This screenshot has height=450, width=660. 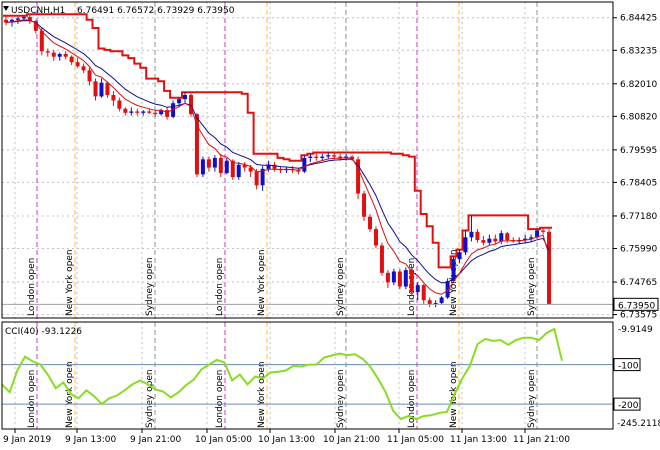 What do you see at coordinates (638, 424) in the screenshot?
I see `cci-axis-bottom: -245.2118` at bounding box center [638, 424].